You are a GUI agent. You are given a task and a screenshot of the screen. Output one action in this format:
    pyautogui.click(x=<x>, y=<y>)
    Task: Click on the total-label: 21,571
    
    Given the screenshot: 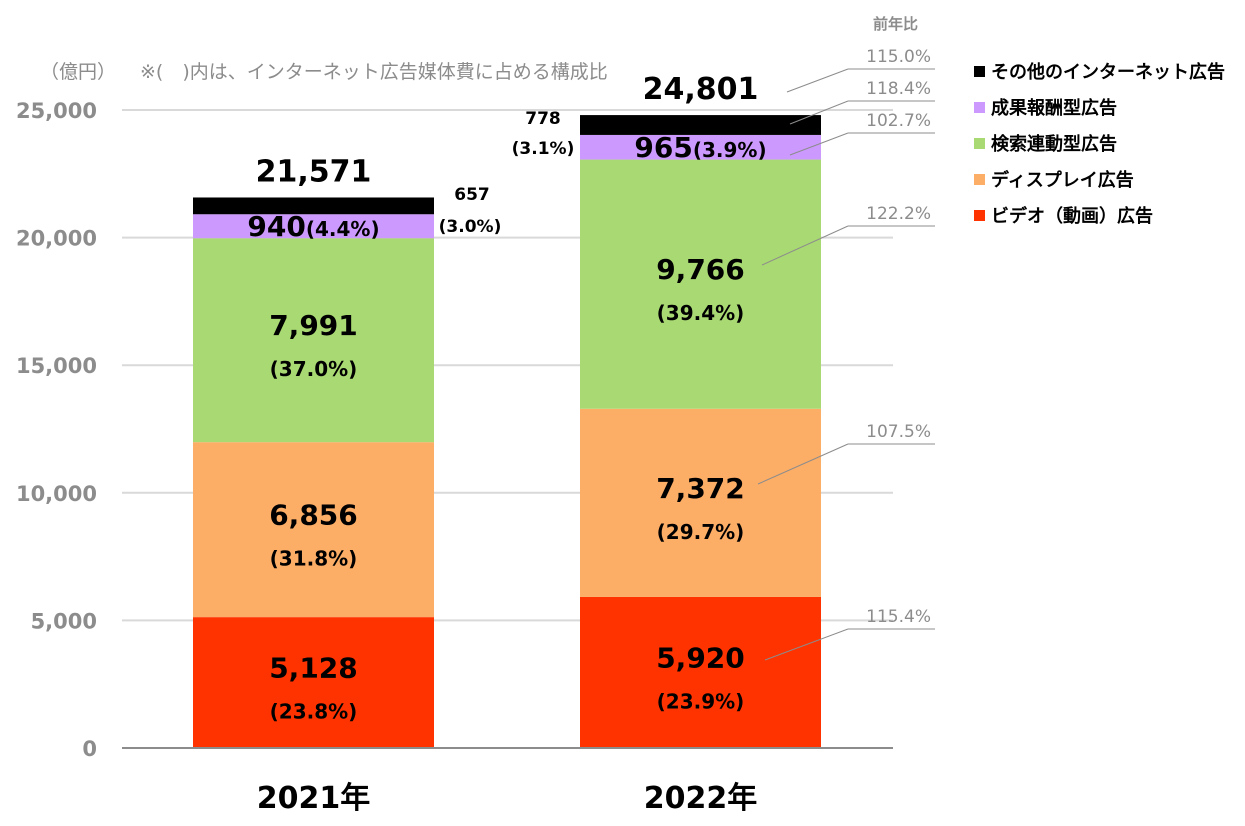 What is the action you would take?
    pyautogui.click(x=314, y=172)
    